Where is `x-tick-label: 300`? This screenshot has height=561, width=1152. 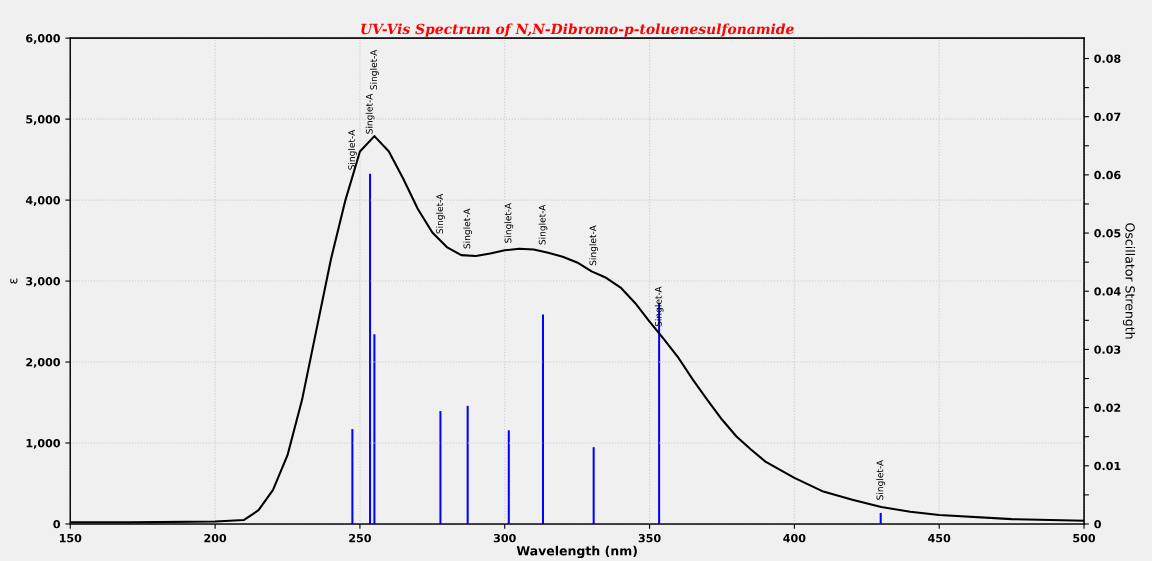
x-tick-label: 300 is located at coordinates (504, 538).